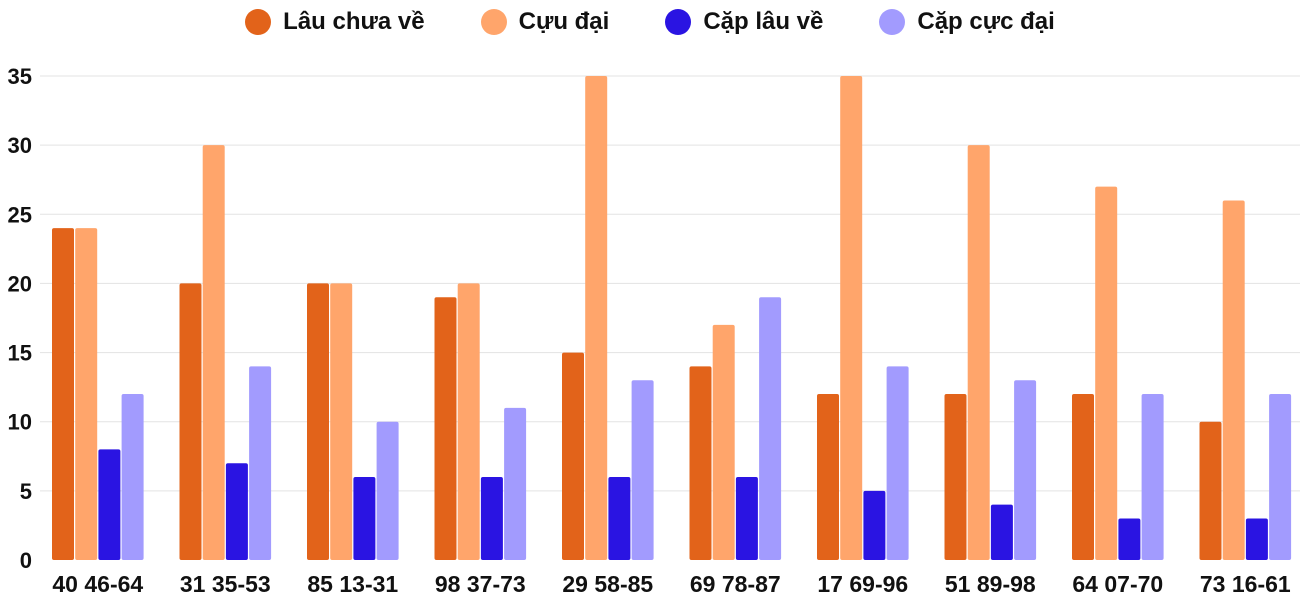  Describe the element at coordinates (990, 584) in the screenshot. I see `x-tick-label: 51 89-98` at that location.